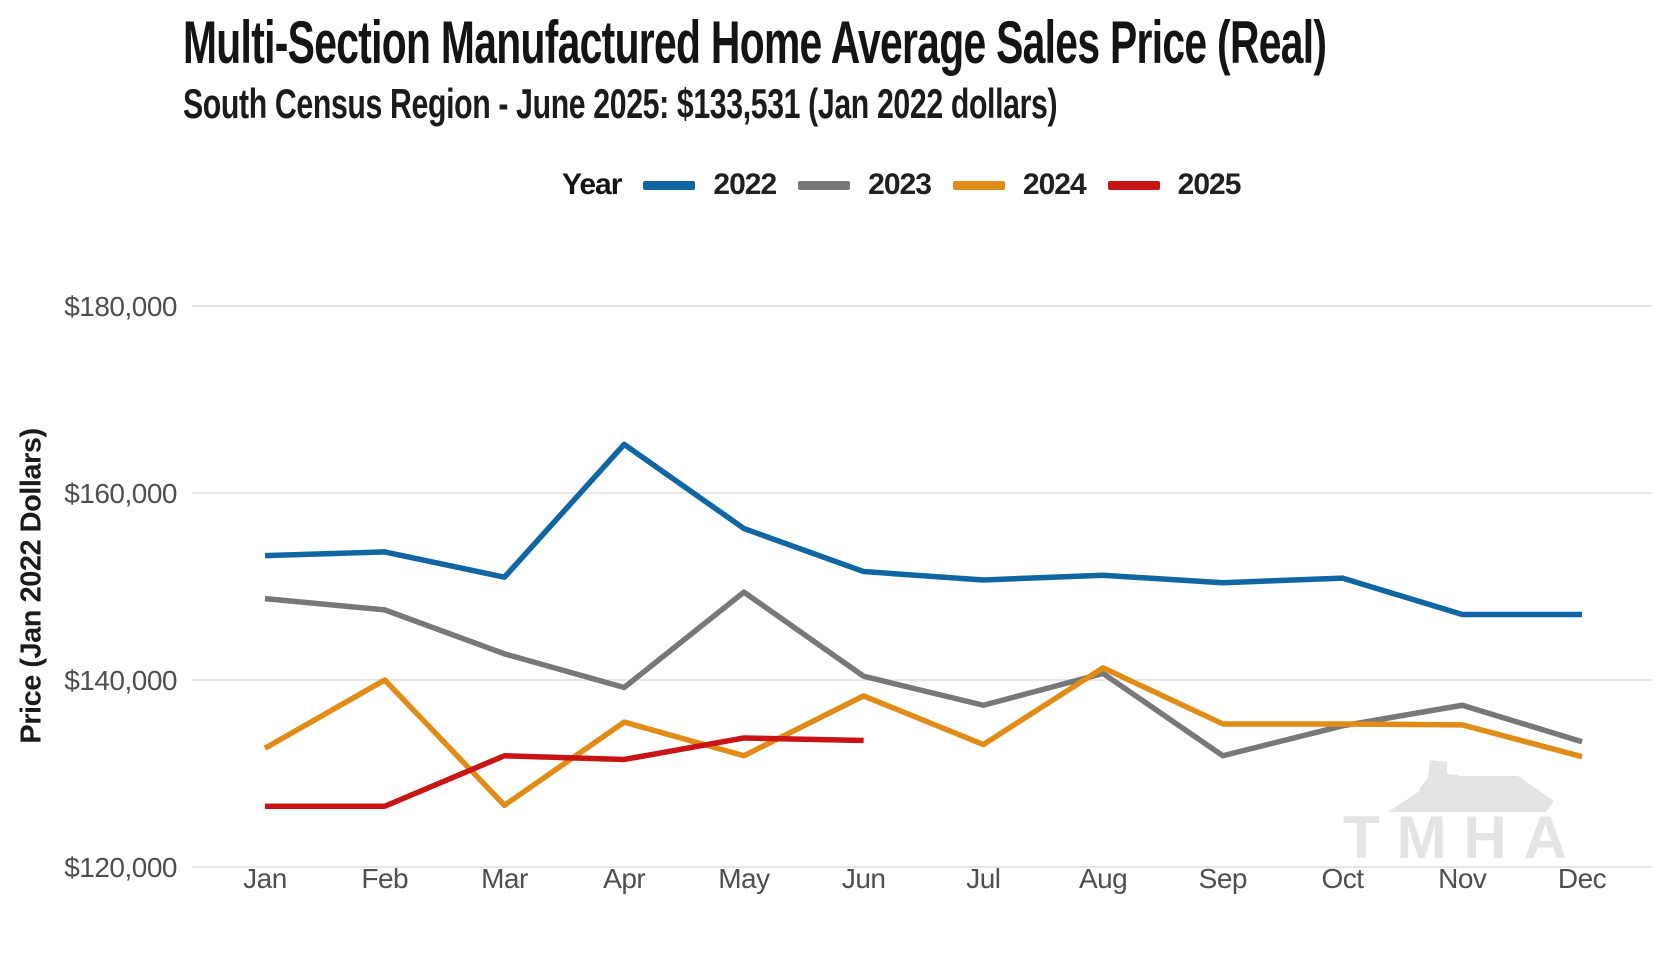  I want to click on x-tick-label: Mar, so click(504, 878).